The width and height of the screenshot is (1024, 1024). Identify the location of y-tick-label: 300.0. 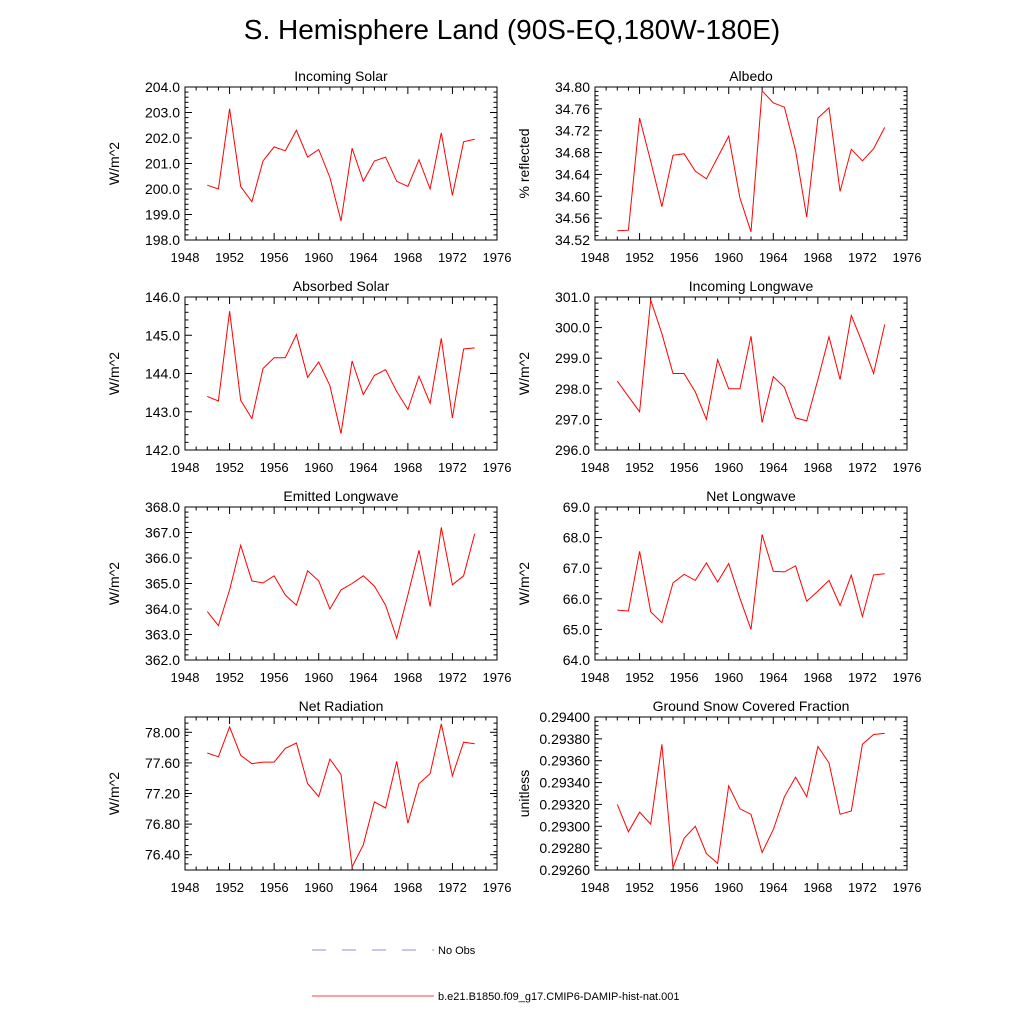
(572, 328).